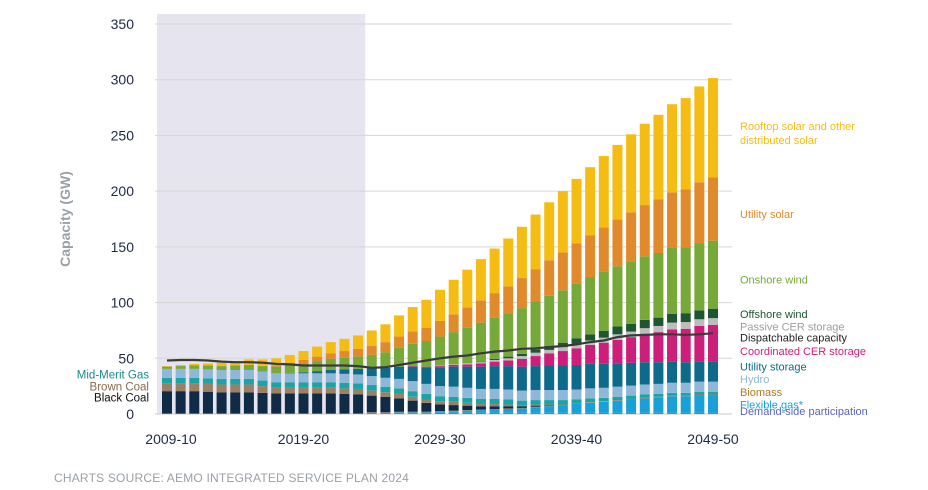 This screenshot has width=928, height=490. What do you see at coordinates (761, 393) in the screenshot?
I see `legend-label: Biomass` at bounding box center [761, 393].